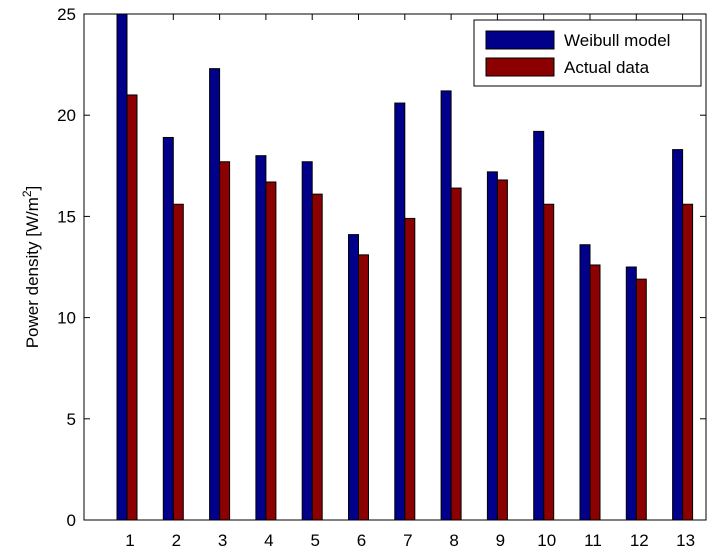 This screenshot has height=549, width=720. Describe the element at coordinates (129, 540) in the screenshot. I see `x-tick-label: 1` at that location.